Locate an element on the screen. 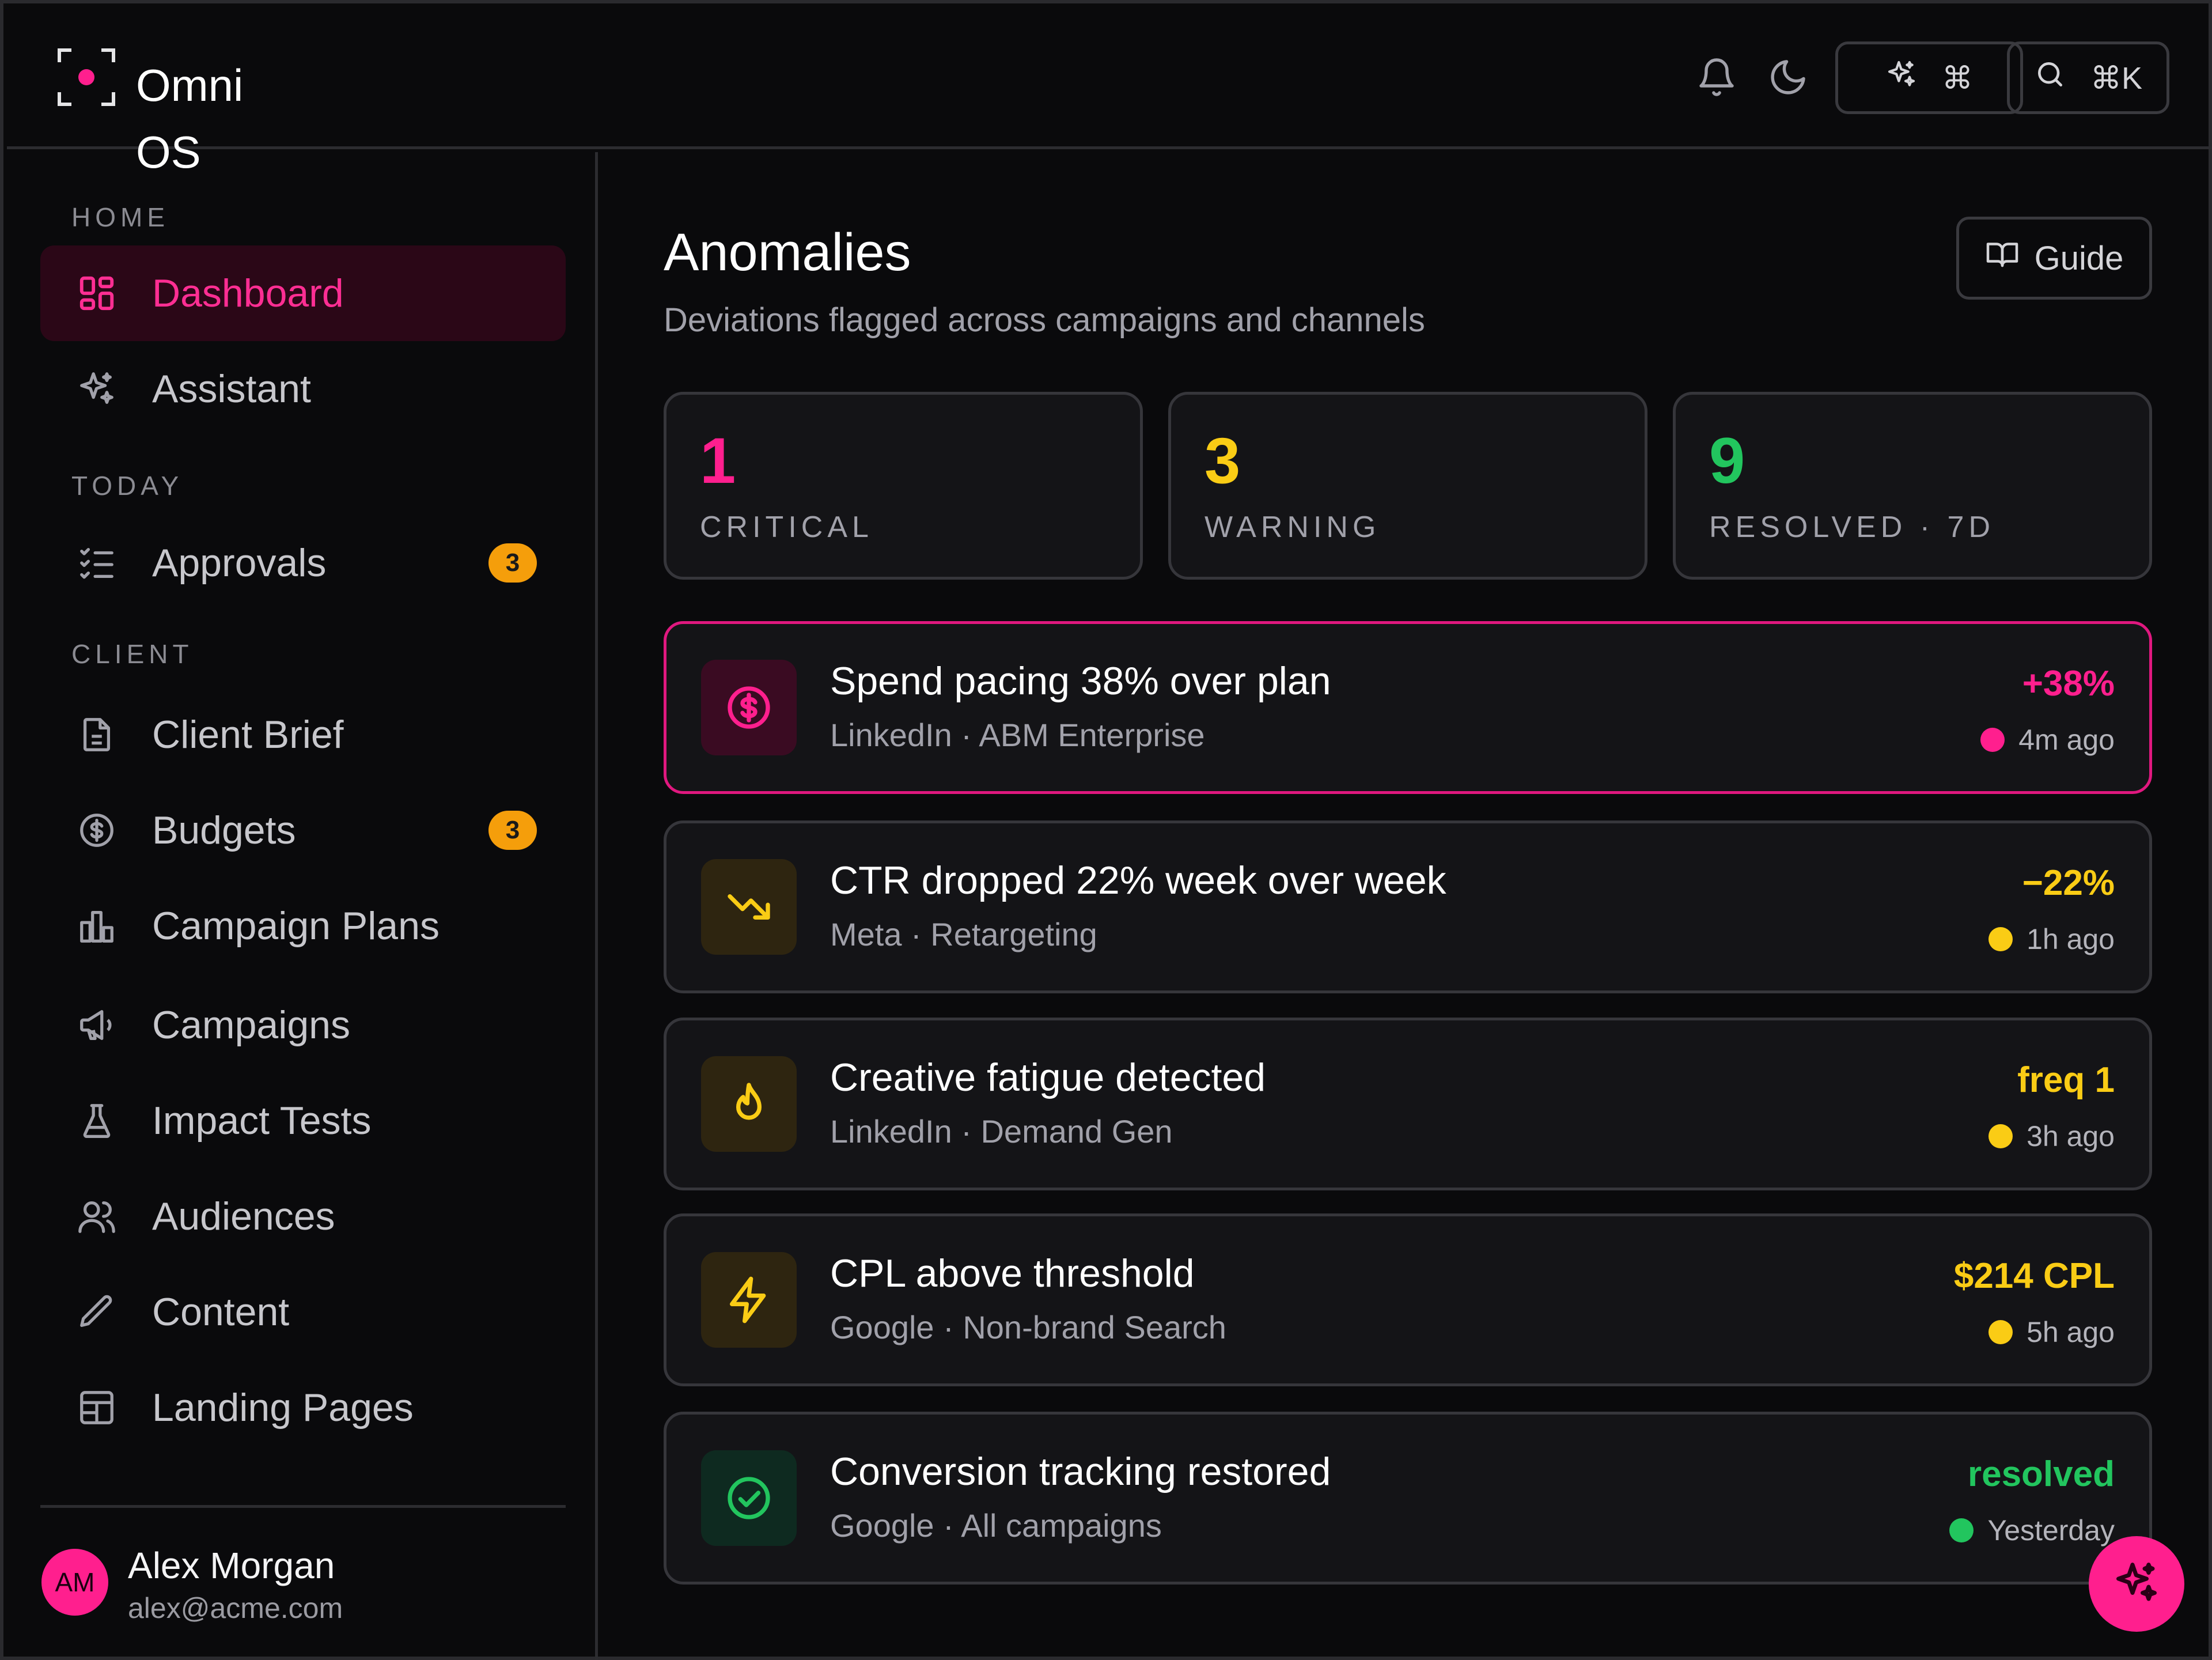 The height and width of the screenshot is (1660, 2212). anomaly-title: CTR dropped 22% week over week is located at coordinates (1138, 880).